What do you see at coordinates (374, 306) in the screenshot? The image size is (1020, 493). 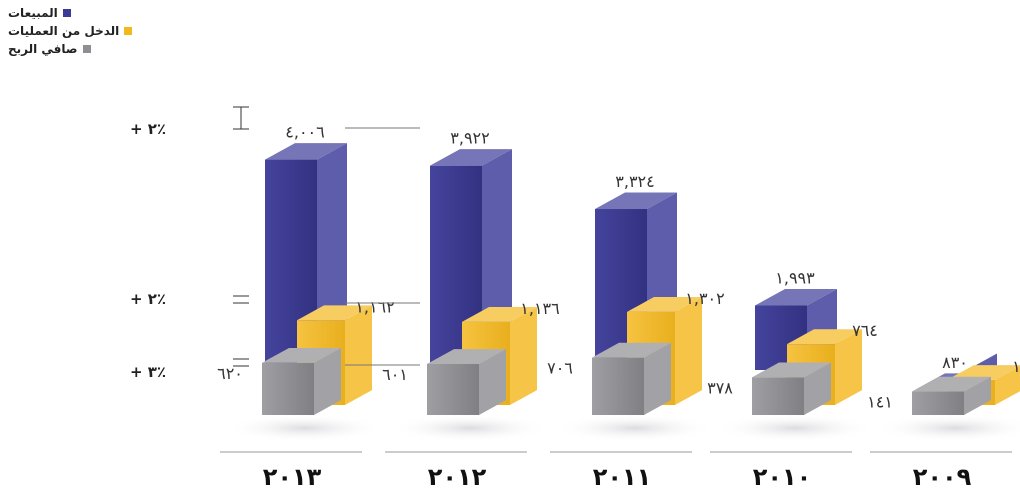 I see `label-opinc-0: ١,١٦٢` at bounding box center [374, 306].